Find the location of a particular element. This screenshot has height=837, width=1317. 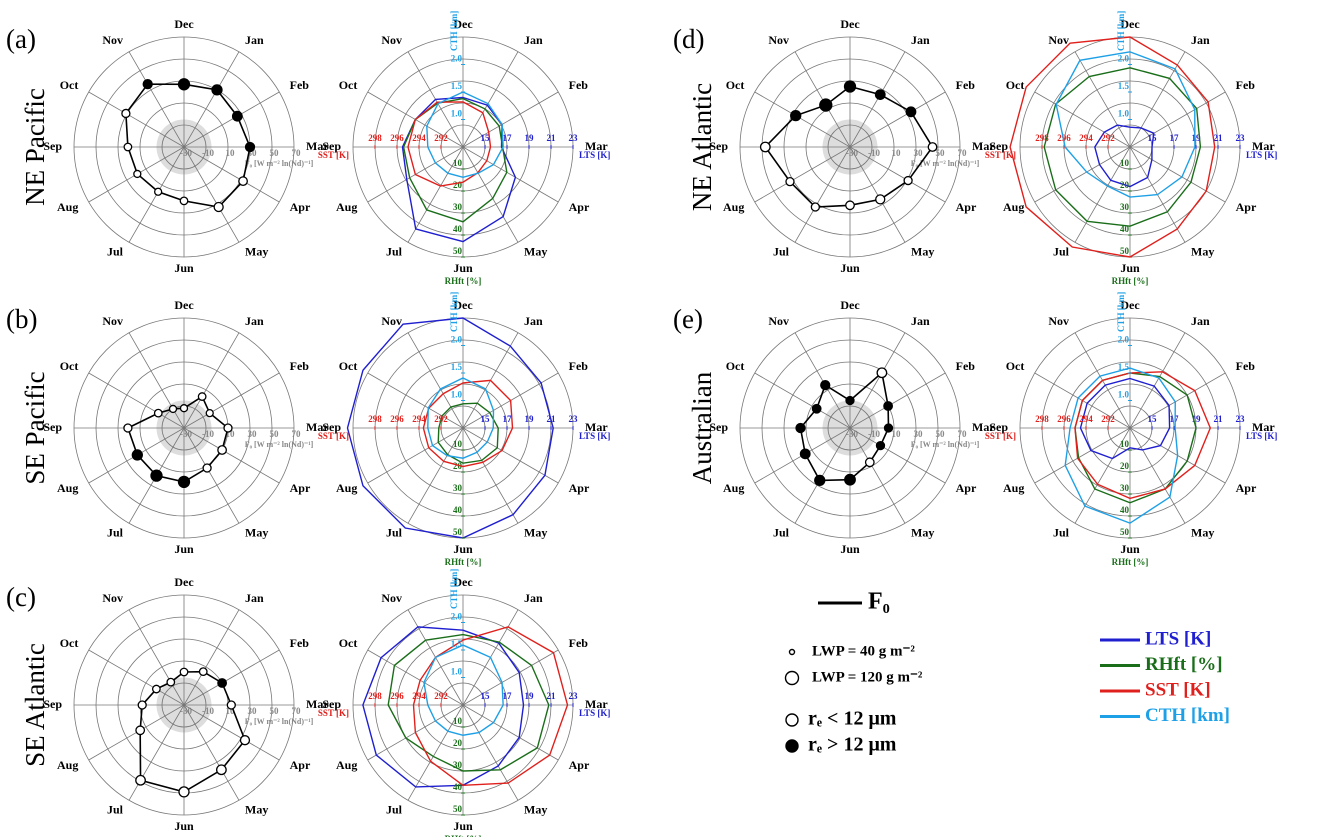

r-tick-label: 30 is located at coordinates (919, 153).